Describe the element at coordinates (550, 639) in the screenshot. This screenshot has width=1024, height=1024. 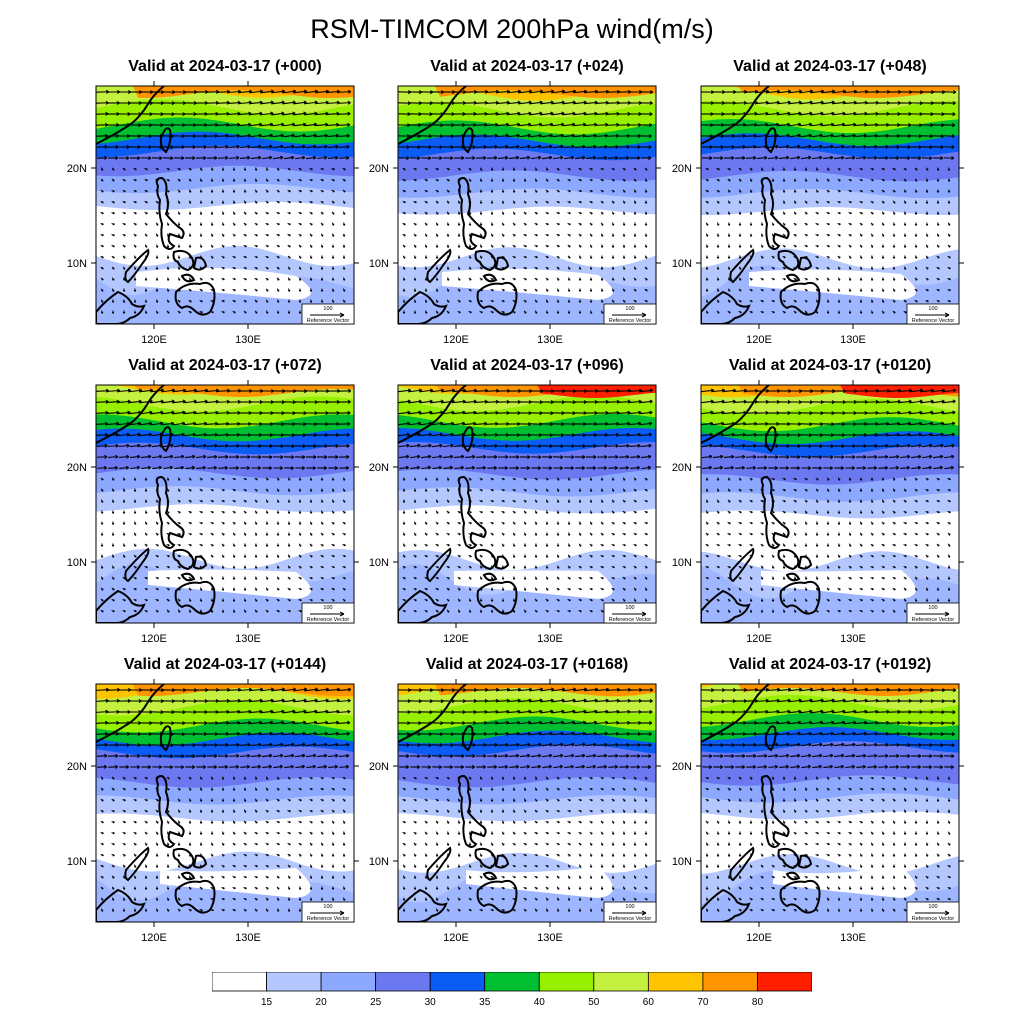
I see `lon-tick-label: 130E` at that location.